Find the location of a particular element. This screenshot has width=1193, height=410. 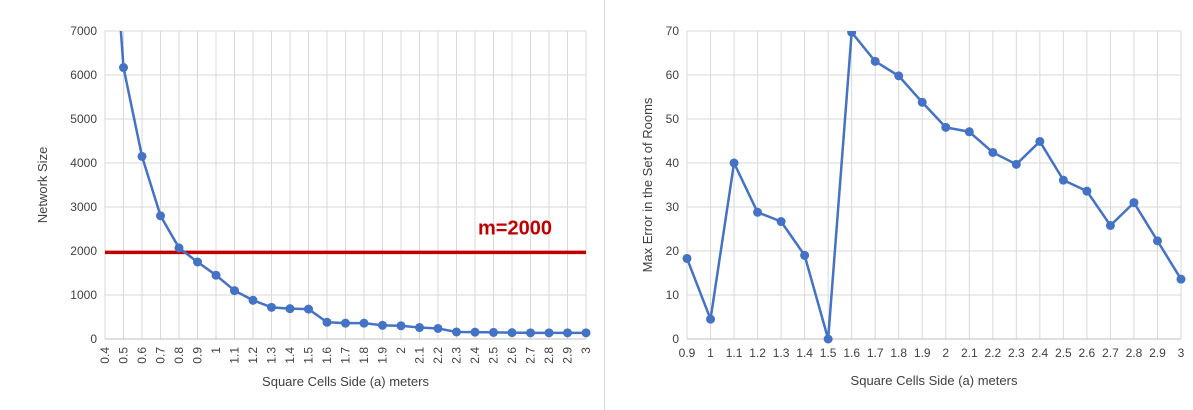

threshold-label: m=2000 is located at coordinates (515, 228).